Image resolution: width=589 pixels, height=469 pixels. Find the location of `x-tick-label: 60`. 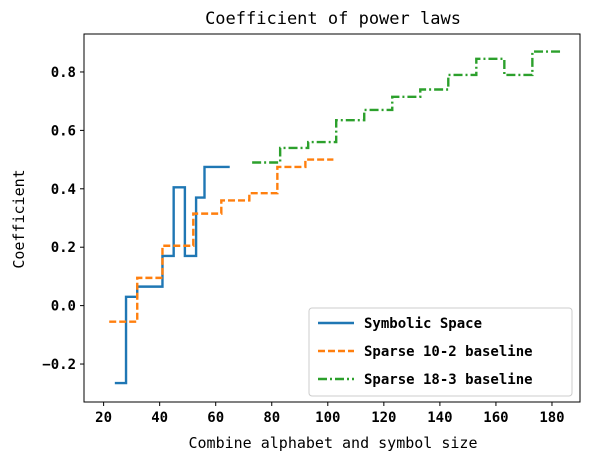

x-tick-label: 60 is located at coordinates (215, 418).